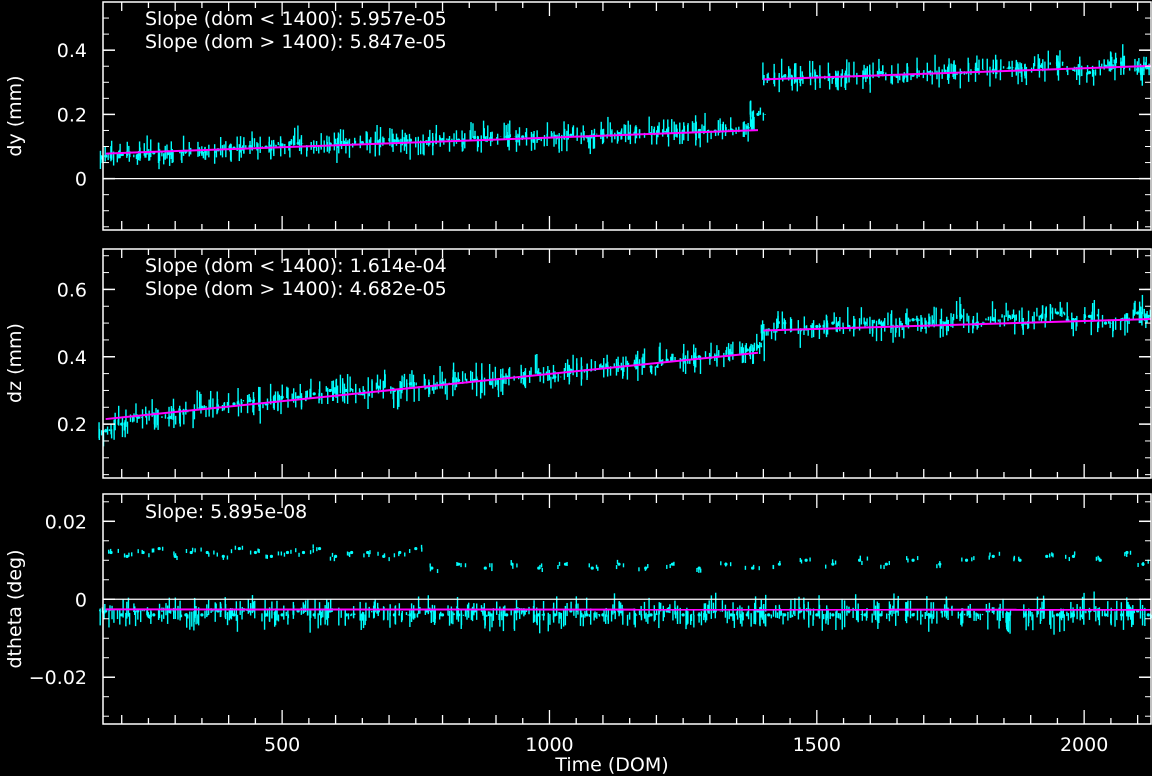 The height and width of the screenshot is (776, 1152). Describe the element at coordinates (72, 425) in the screenshot. I see `panel-dz-ytick-label: 0.2` at that location.